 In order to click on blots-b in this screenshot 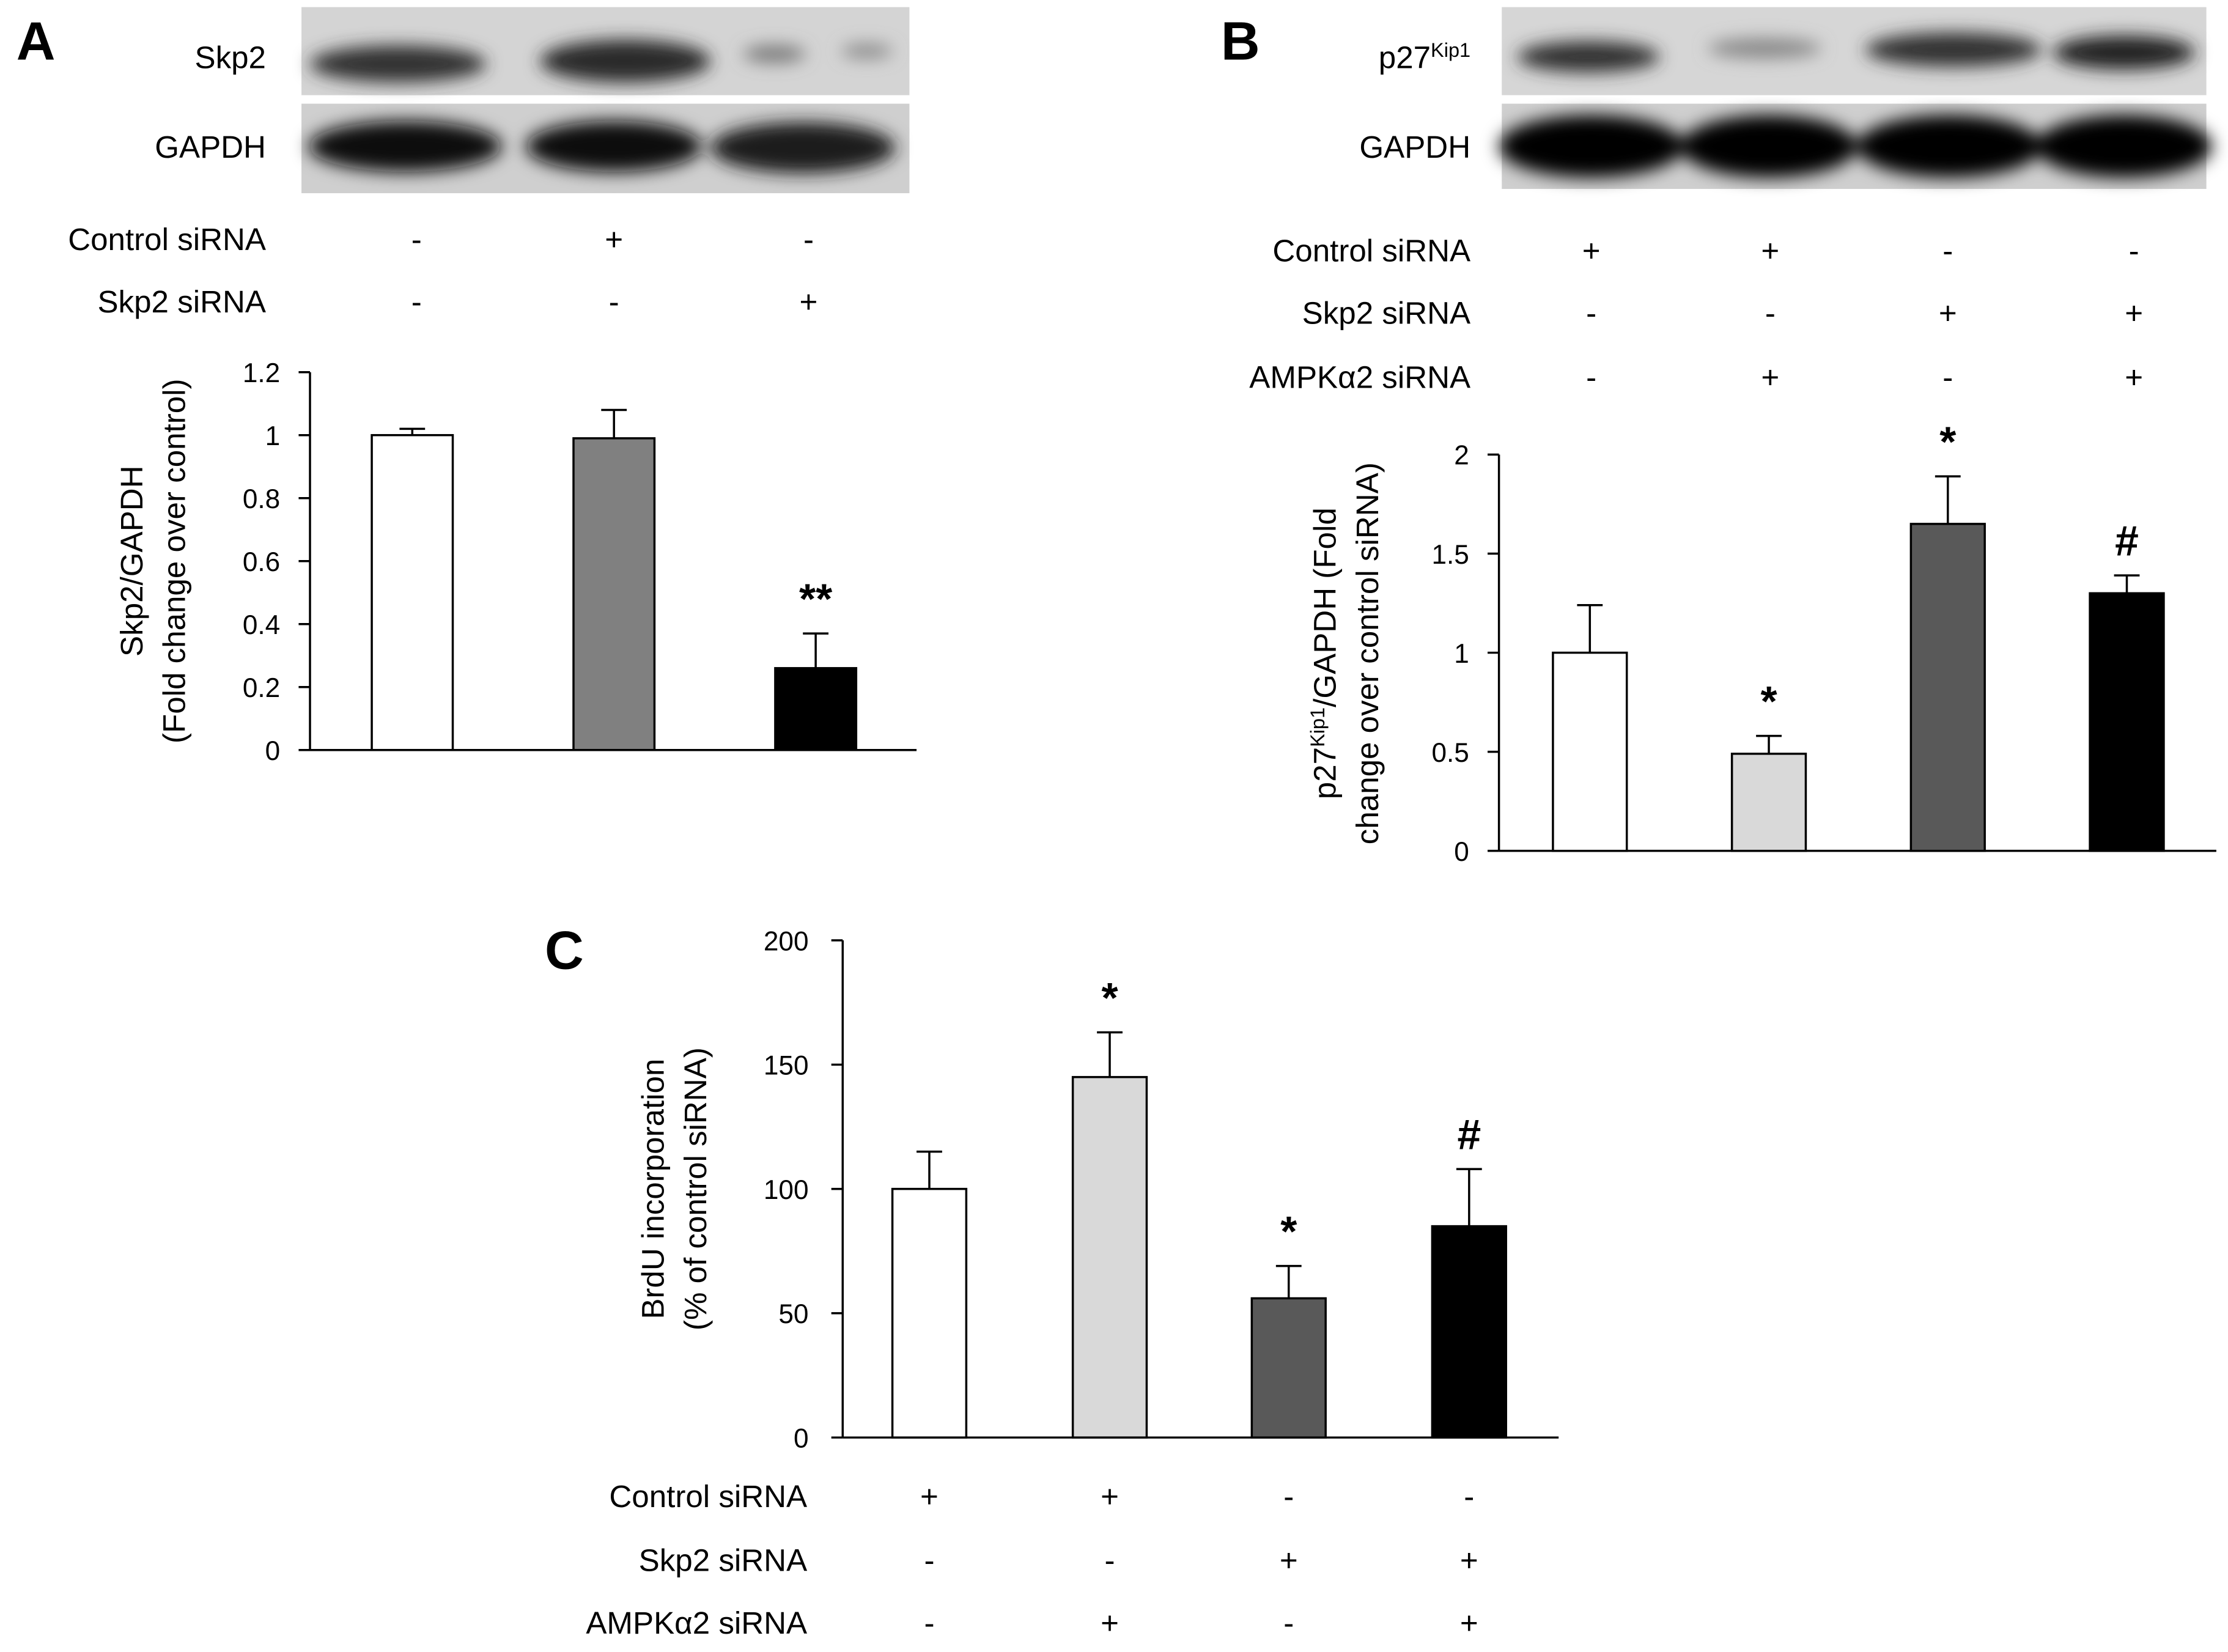, I will do `click(1856, 98)`.